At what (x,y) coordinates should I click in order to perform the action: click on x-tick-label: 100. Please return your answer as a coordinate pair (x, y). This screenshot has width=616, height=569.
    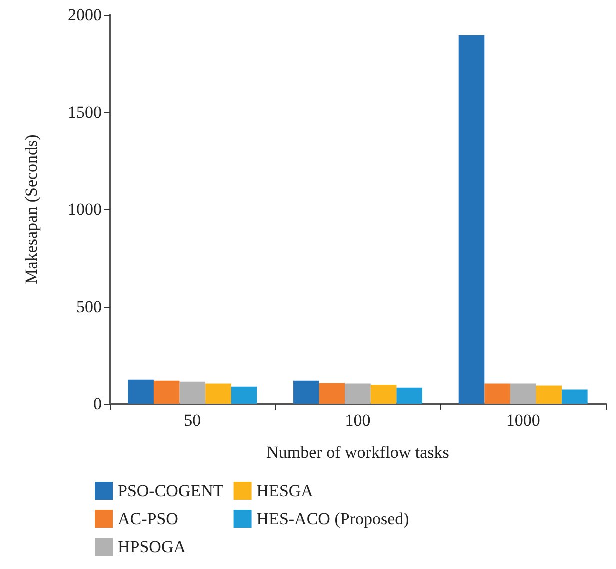
    Looking at the image, I should click on (358, 420).